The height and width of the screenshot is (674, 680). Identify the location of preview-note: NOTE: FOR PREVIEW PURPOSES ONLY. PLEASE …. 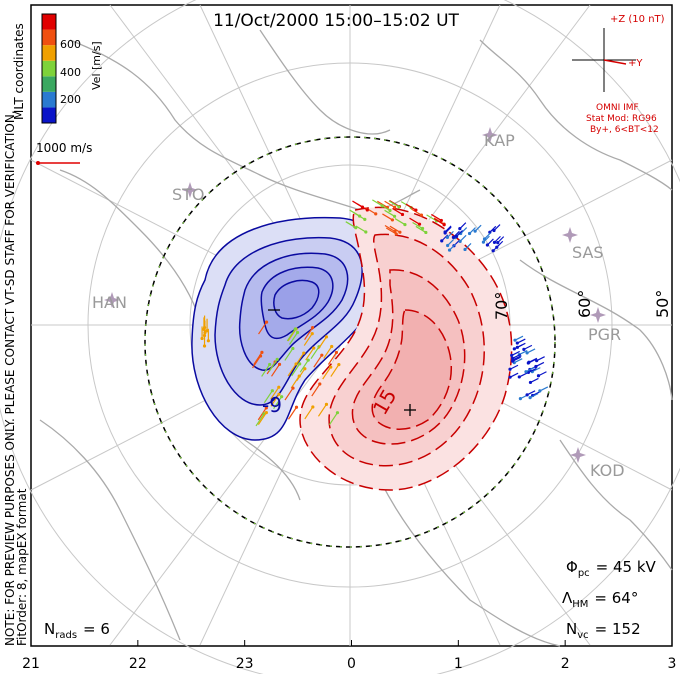
(10, 378).